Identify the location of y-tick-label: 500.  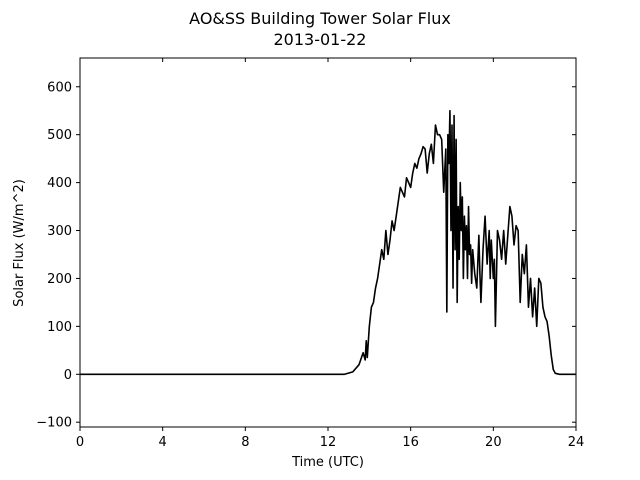
(59, 135).